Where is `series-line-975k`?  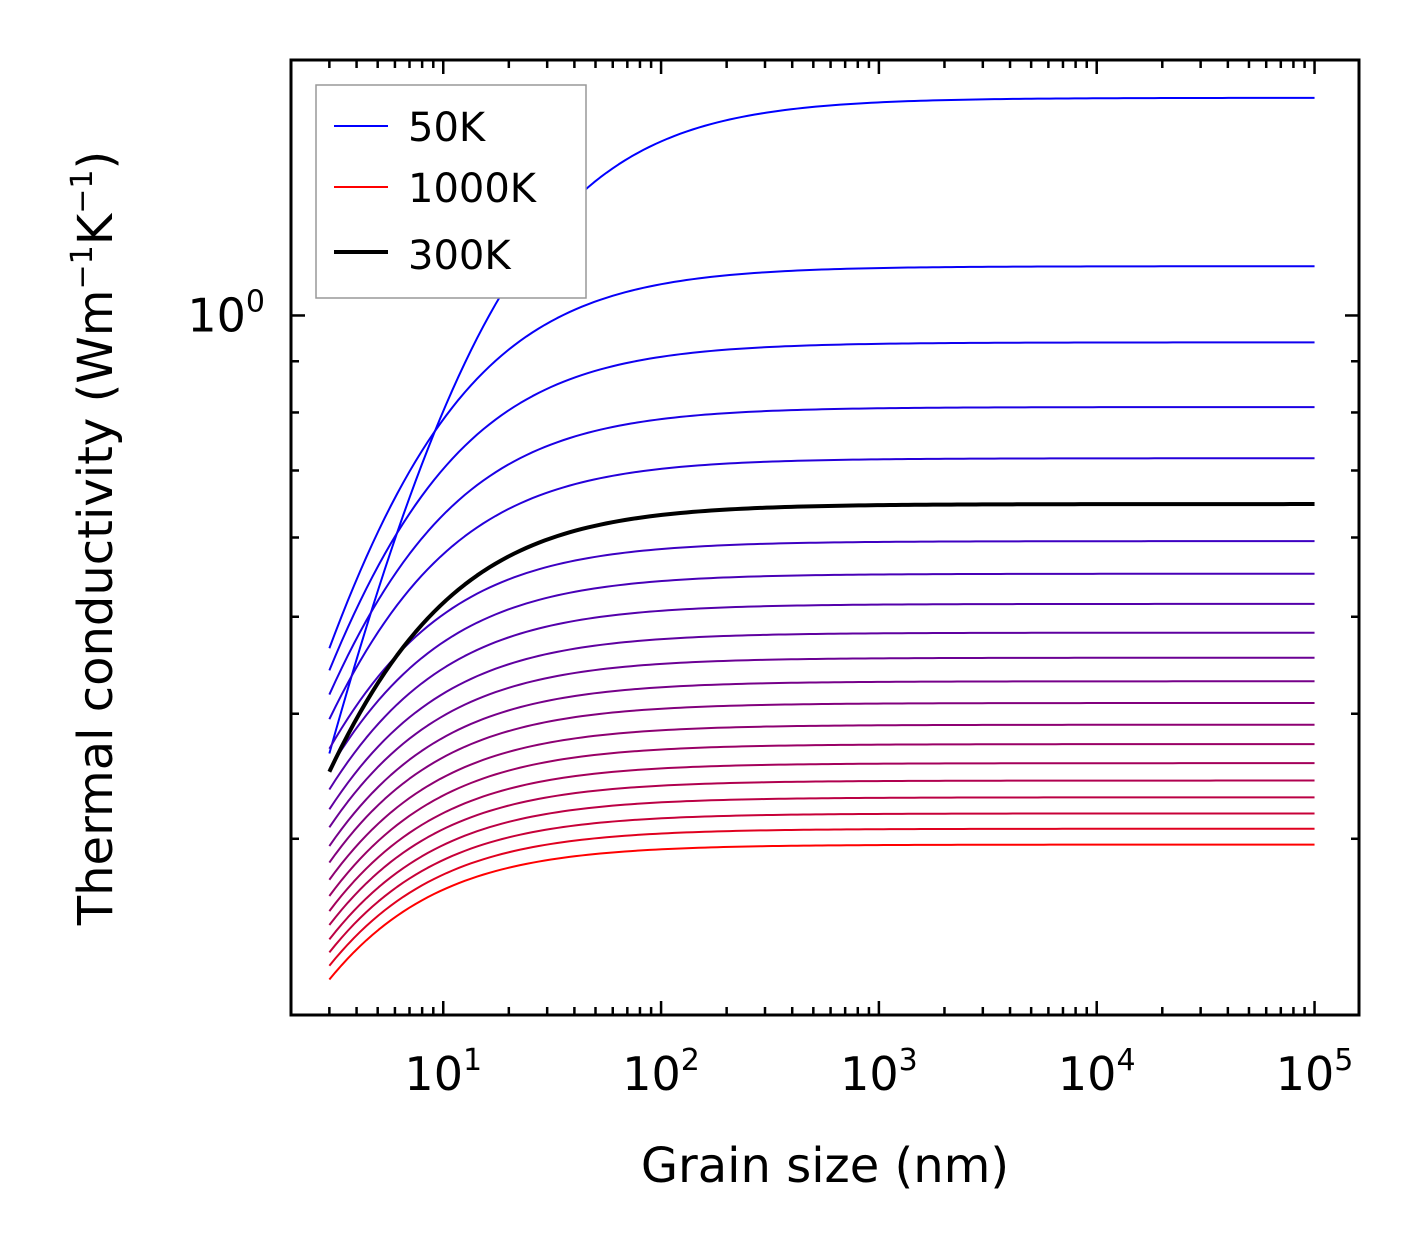 series-line-975k is located at coordinates (821, 897).